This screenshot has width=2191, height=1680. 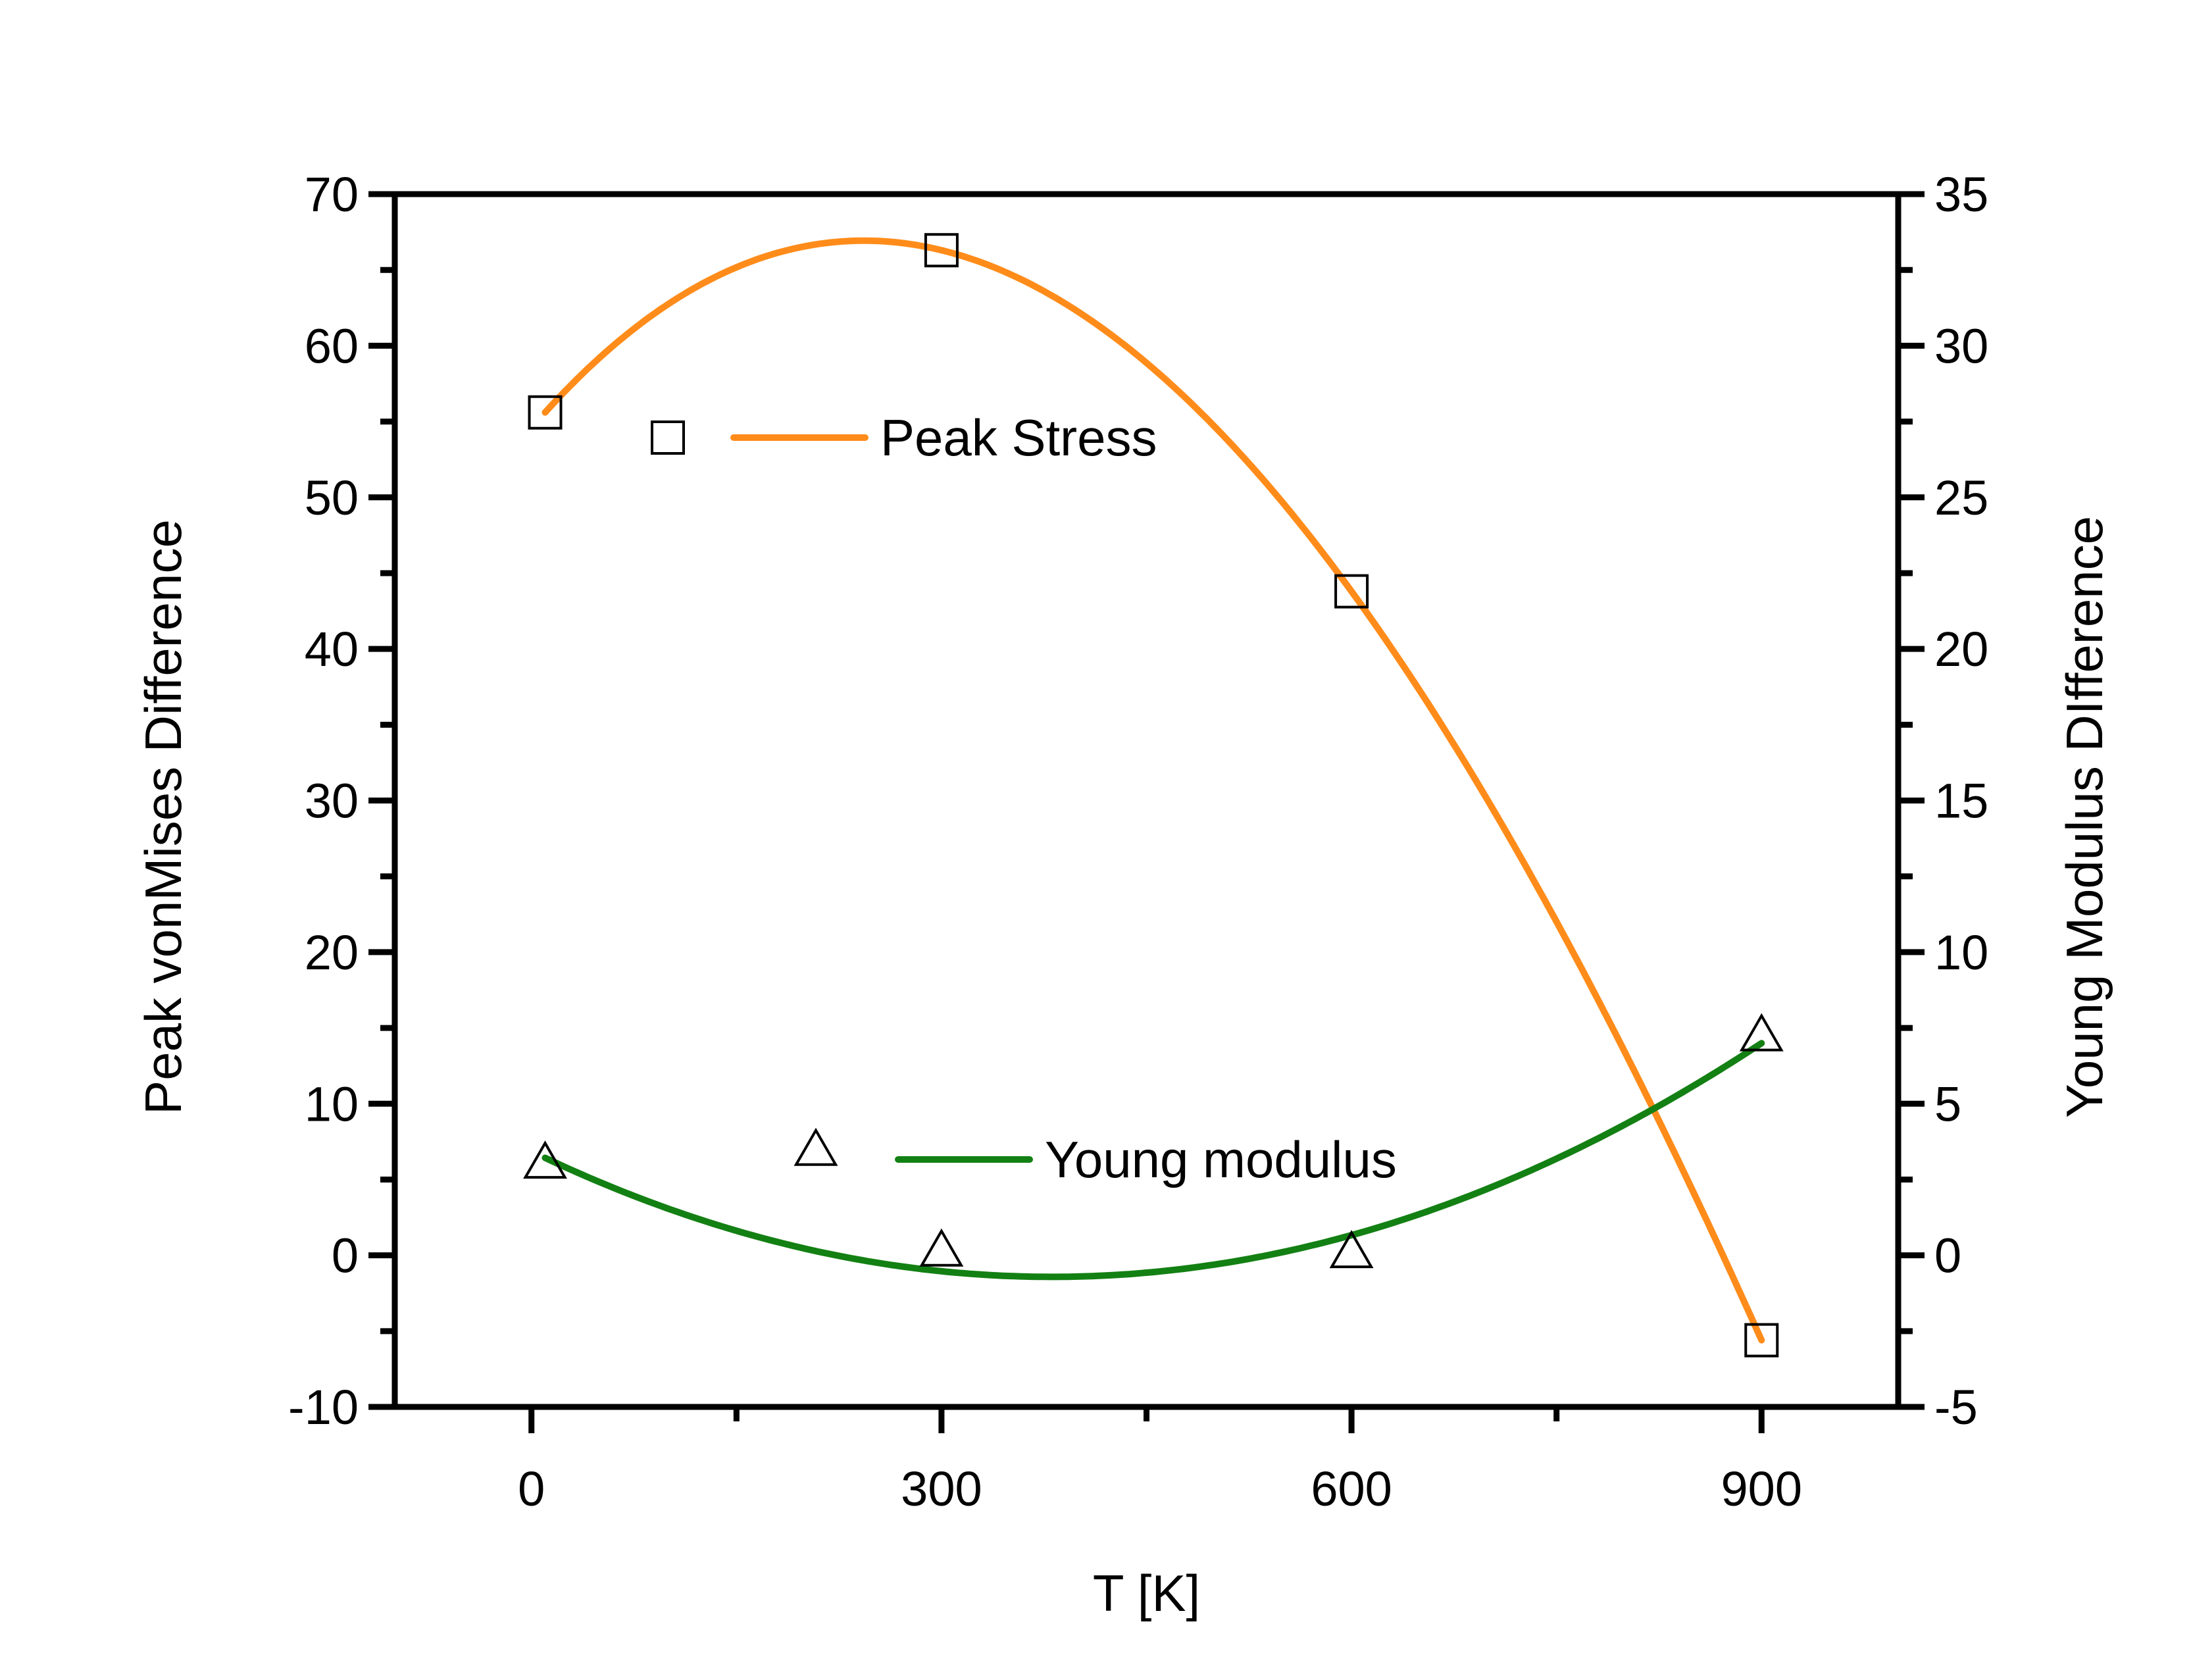 I want to click on y-left-tick-label: 20, so click(x=332, y=952).